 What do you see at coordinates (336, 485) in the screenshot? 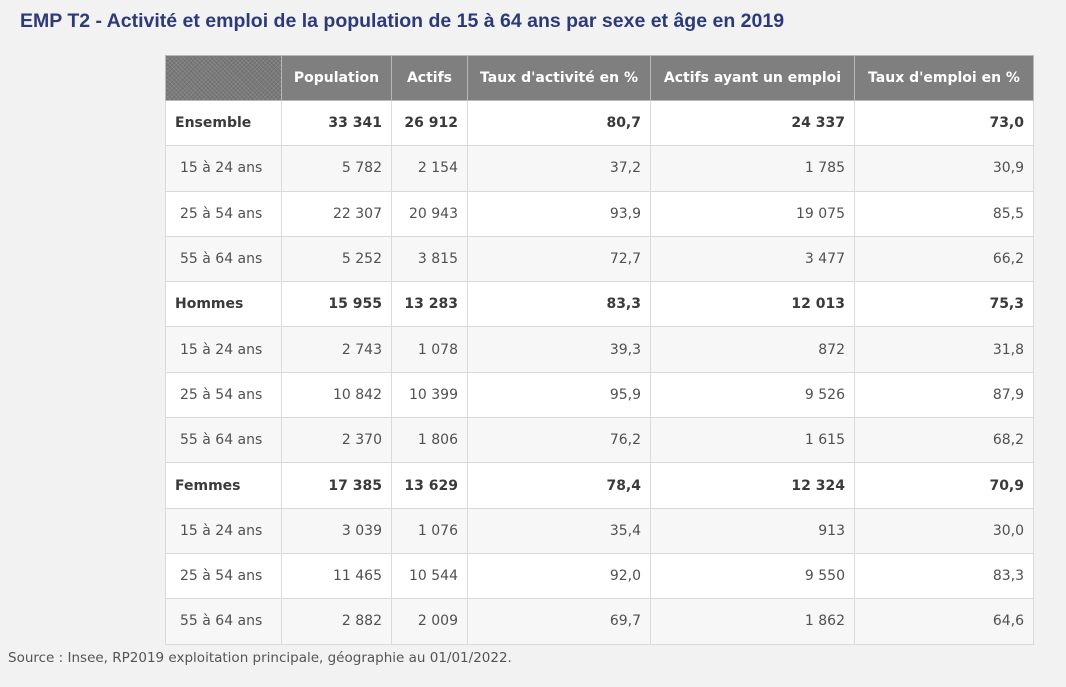
I see `cell-population: 17 385` at bounding box center [336, 485].